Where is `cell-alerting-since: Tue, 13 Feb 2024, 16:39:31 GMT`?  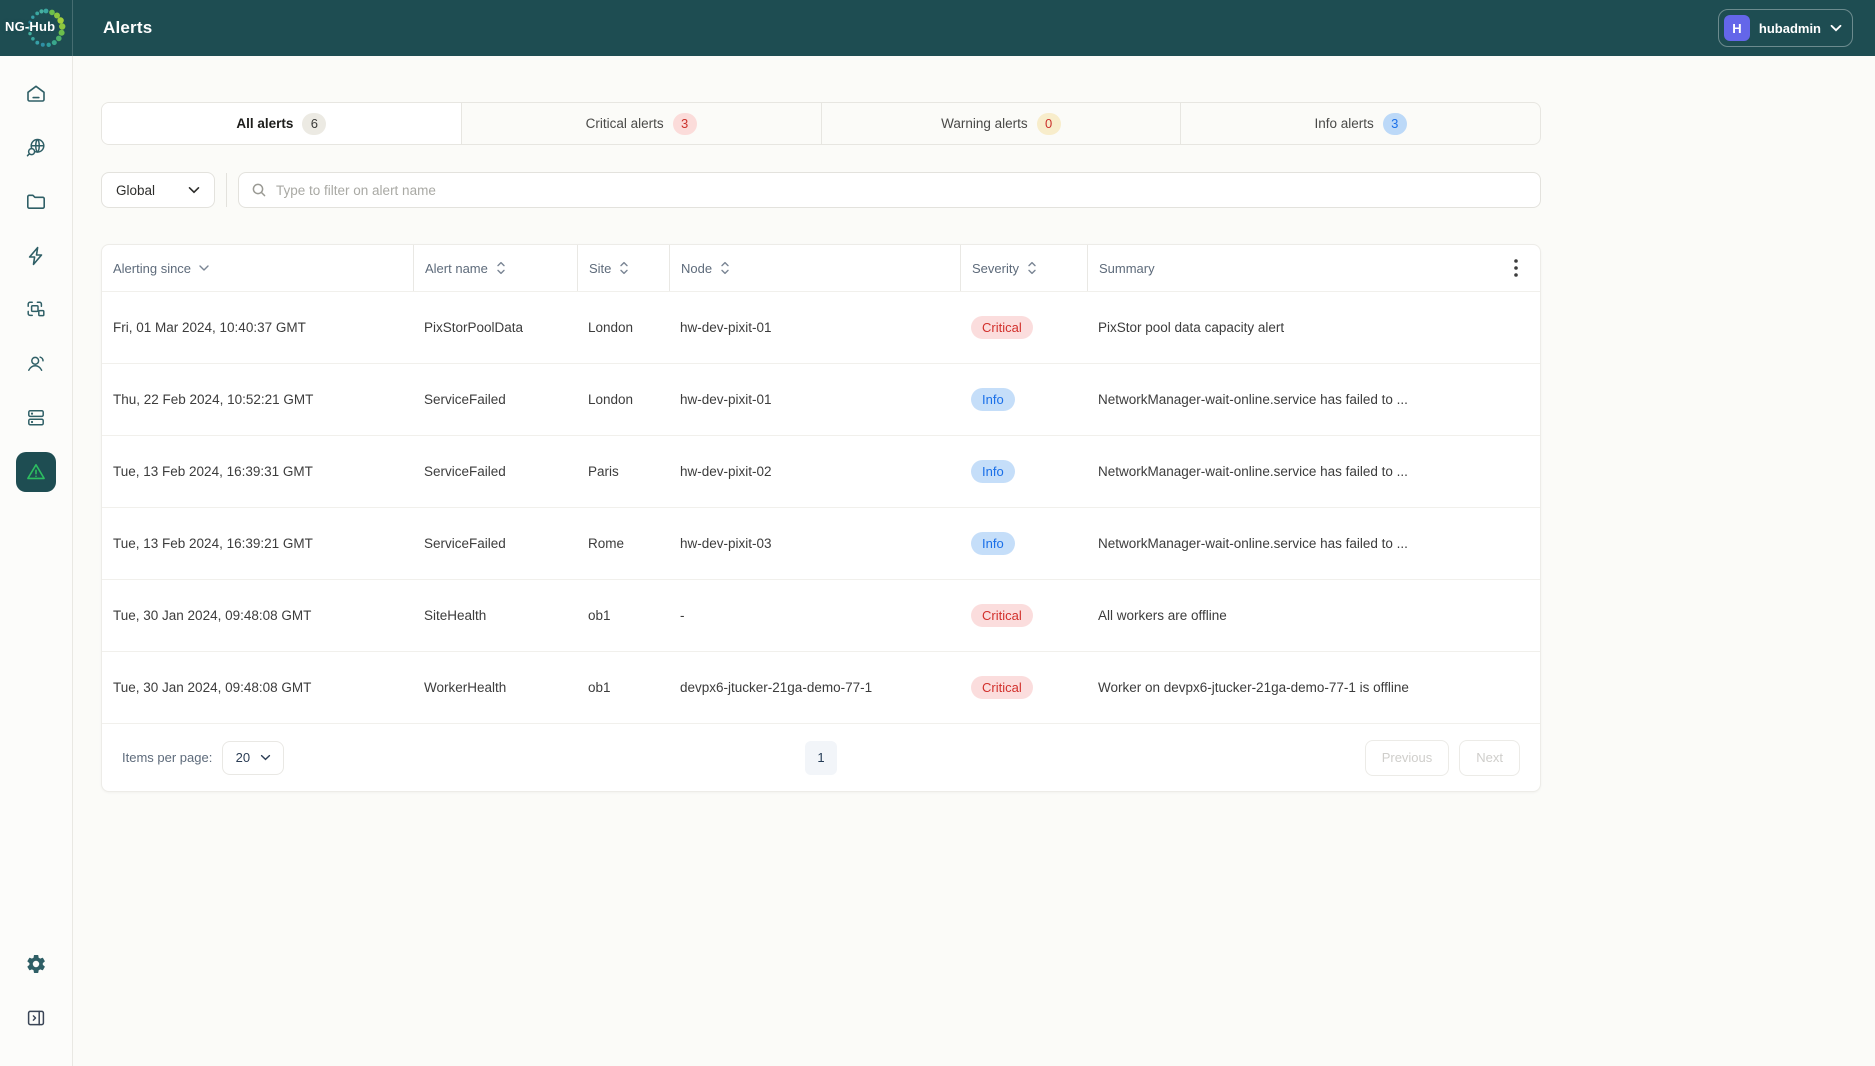 cell-alerting-since: Tue, 13 Feb 2024, 16:39:31 GMT is located at coordinates (213, 471).